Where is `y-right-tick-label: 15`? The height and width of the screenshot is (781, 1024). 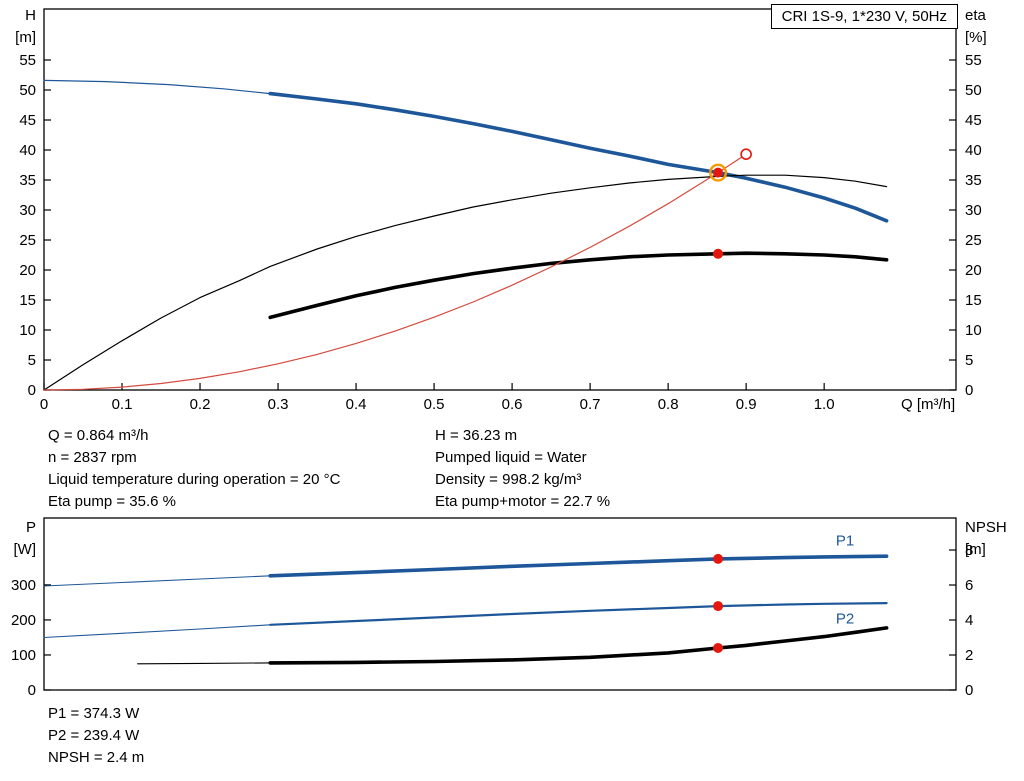 y-right-tick-label: 15 is located at coordinates (973, 300).